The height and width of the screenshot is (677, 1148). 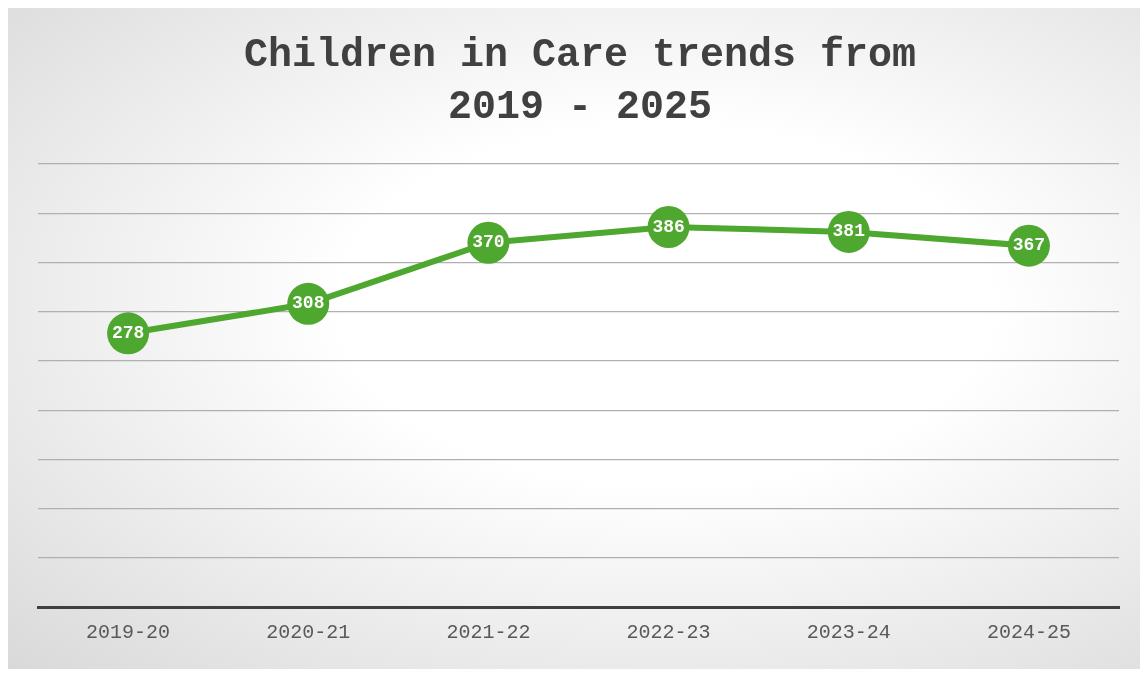 What do you see at coordinates (580, 82) in the screenshot?
I see `chart-title: Children in Care trends from 2019 - 2025` at bounding box center [580, 82].